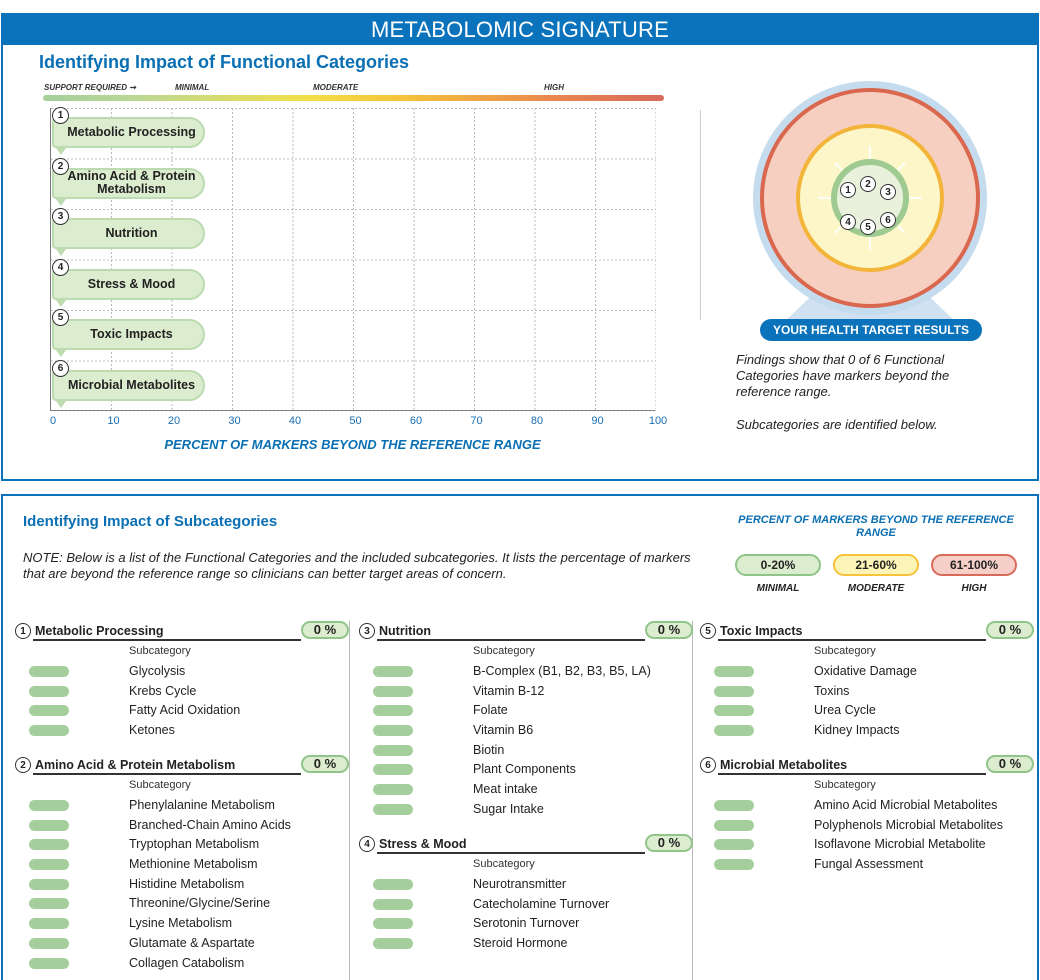 The image size is (1040, 980). What do you see at coordinates (355, 421) in the screenshot?
I see `x-tick-label: 50` at bounding box center [355, 421].